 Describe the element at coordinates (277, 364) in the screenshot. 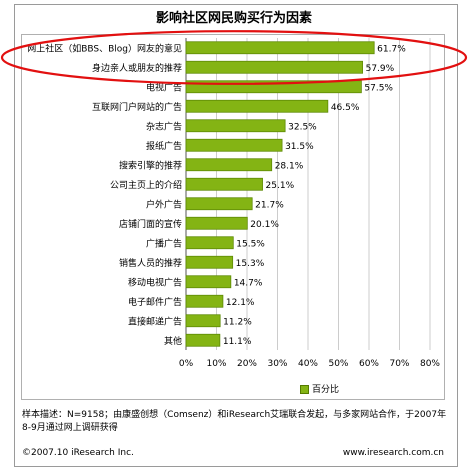

I see `x-tick-label: 30%` at that location.